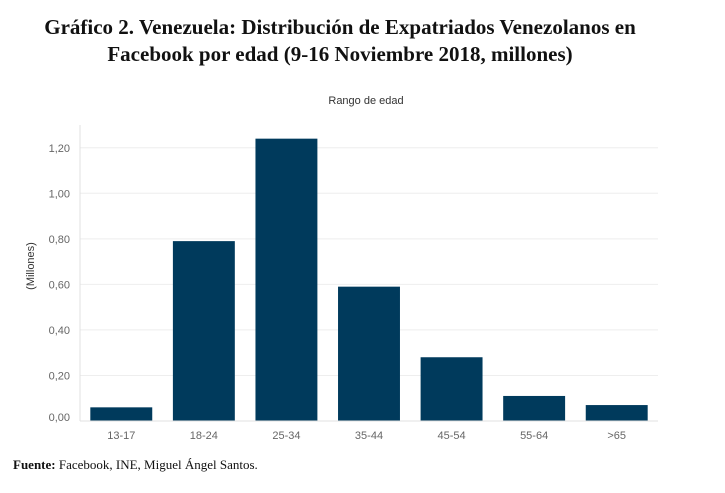  What do you see at coordinates (616, 436) in the screenshot?
I see `x-tick-label: >65` at bounding box center [616, 436].